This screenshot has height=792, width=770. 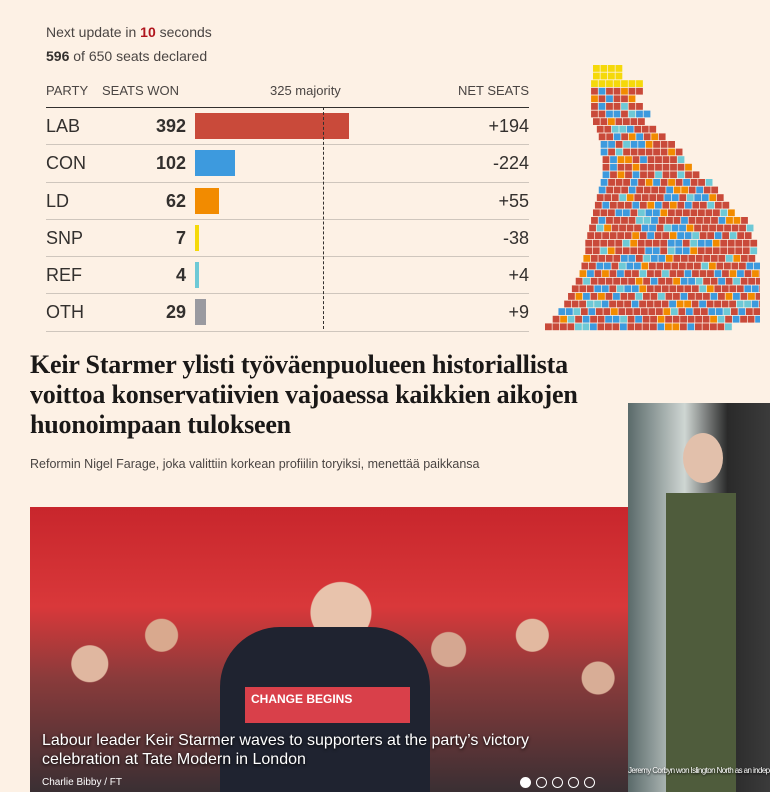 What do you see at coordinates (525, 782) in the screenshot?
I see `carousel-dot` at bounding box center [525, 782].